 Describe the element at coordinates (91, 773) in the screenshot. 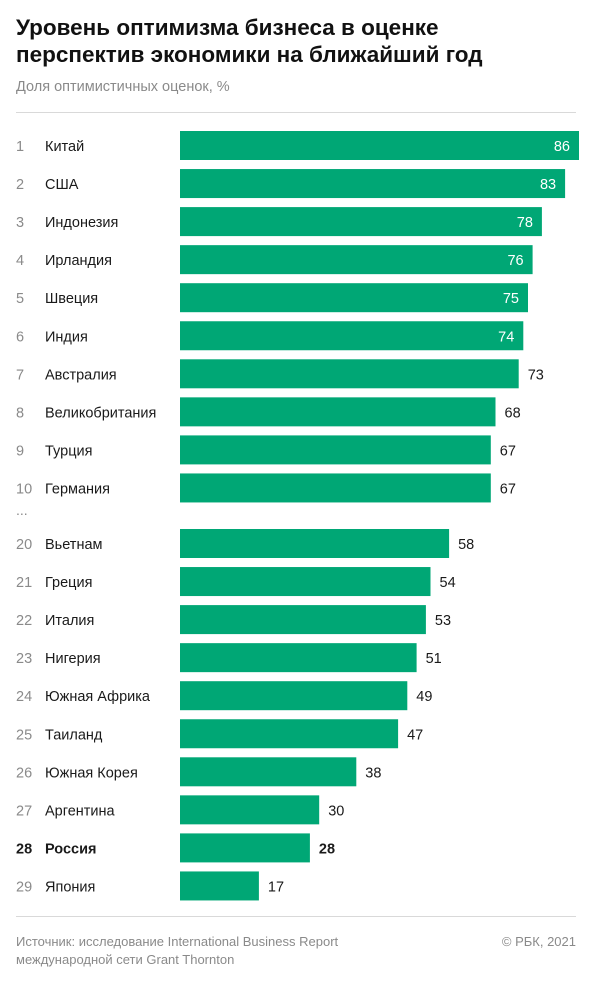

I see `country-label: Южная Корея` at that location.